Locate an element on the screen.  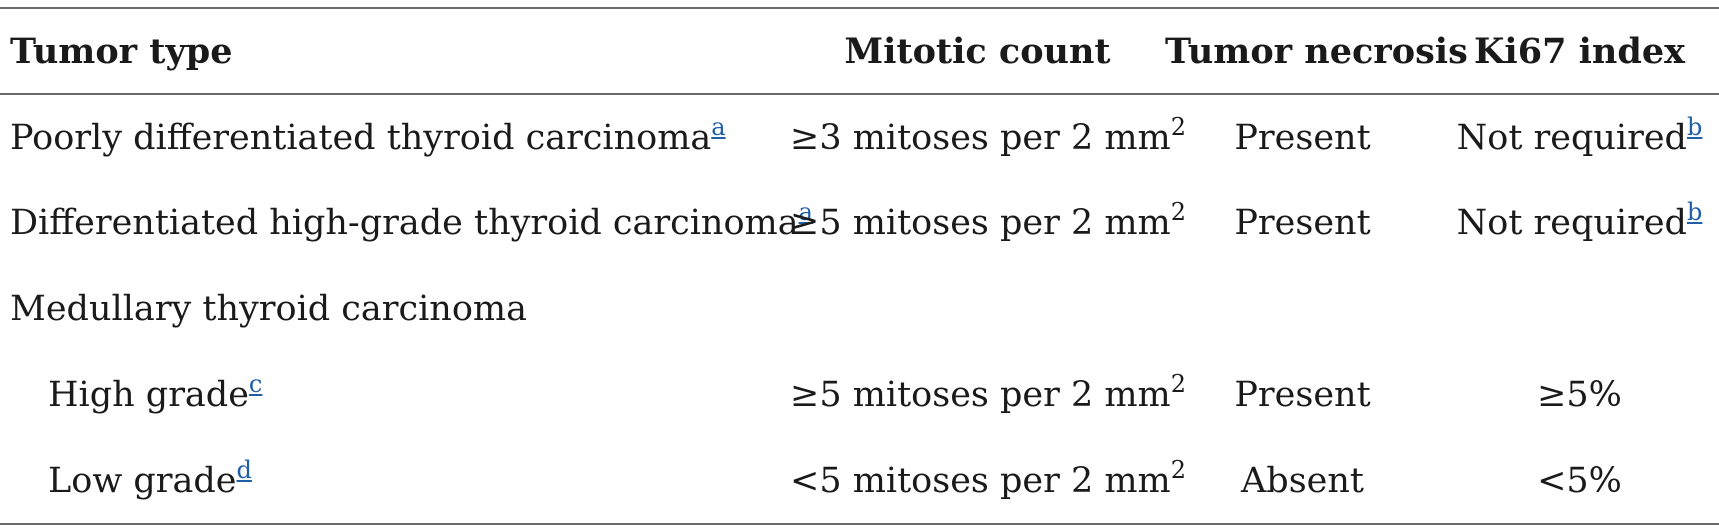
cell-mitotic-count: ≥3 mitoses per 2 mm2 is located at coordinates (988, 137).